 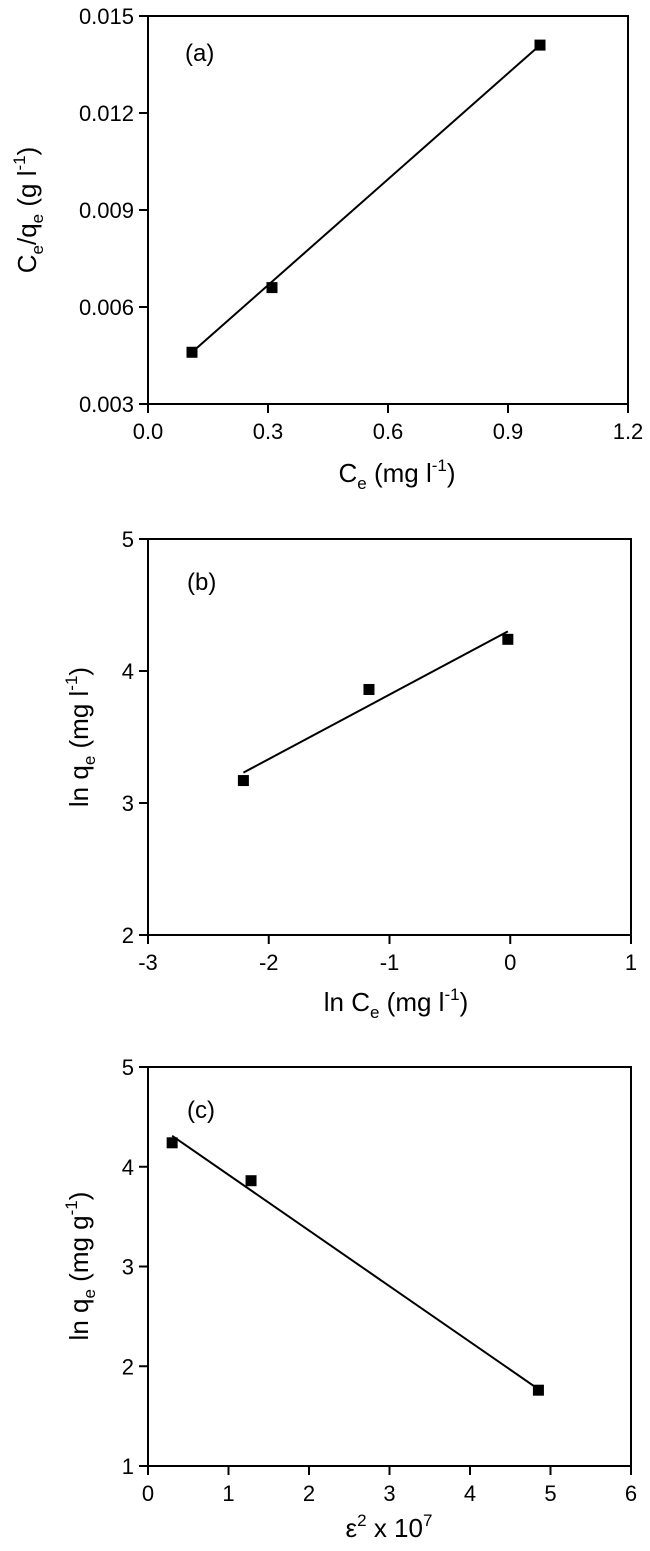 I want to click on panel-c-x-tick-label: 4, so click(x=470, y=1493).